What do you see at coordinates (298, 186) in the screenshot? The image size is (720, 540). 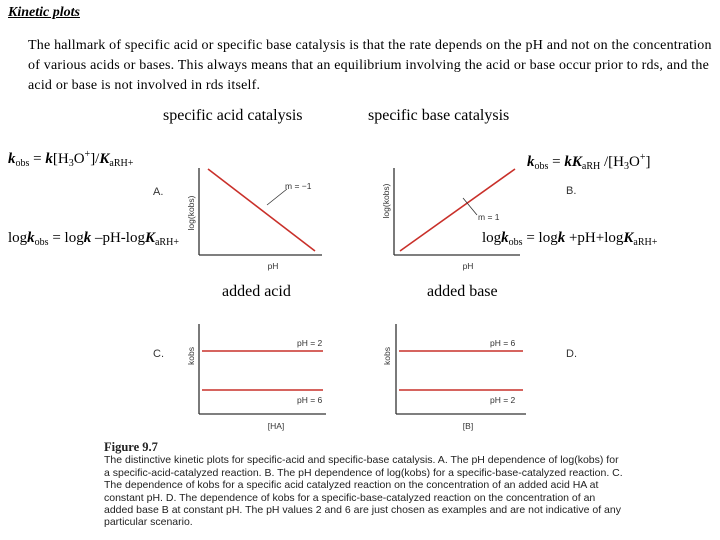 I see `plot-a-annotation: m = −1` at bounding box center [298, 186].